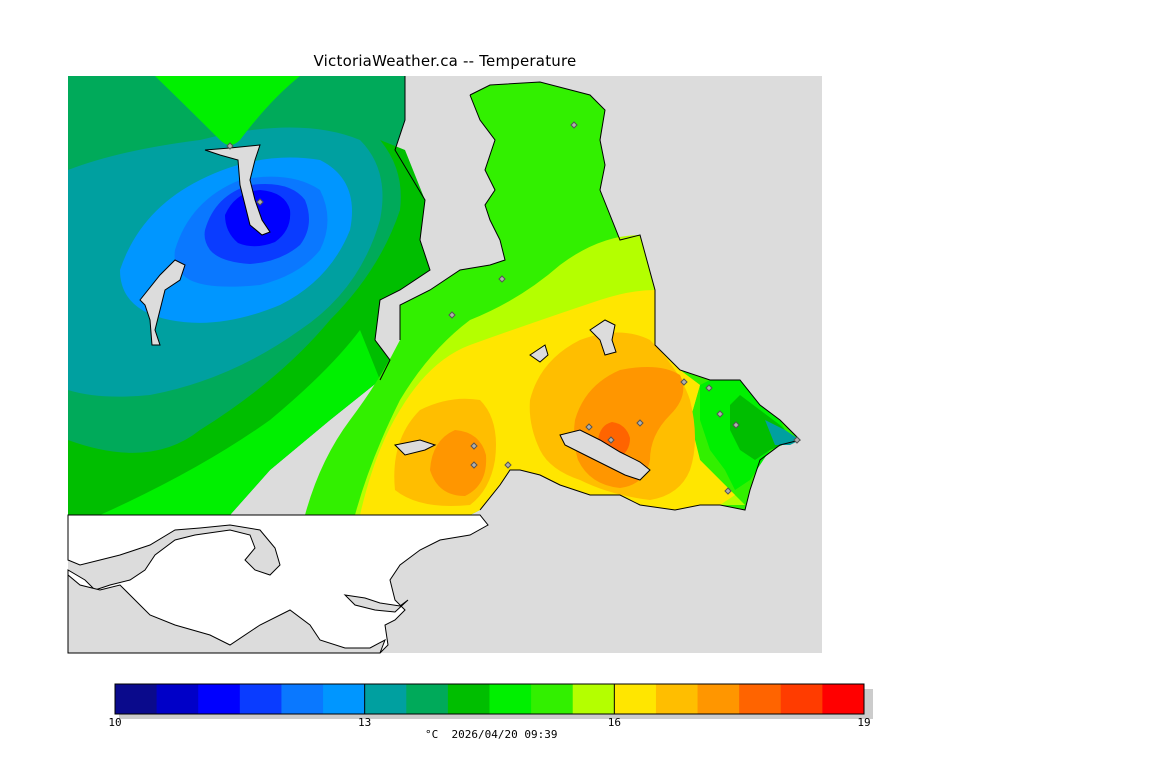  I want to click on legend-frame, so click(489, 699).